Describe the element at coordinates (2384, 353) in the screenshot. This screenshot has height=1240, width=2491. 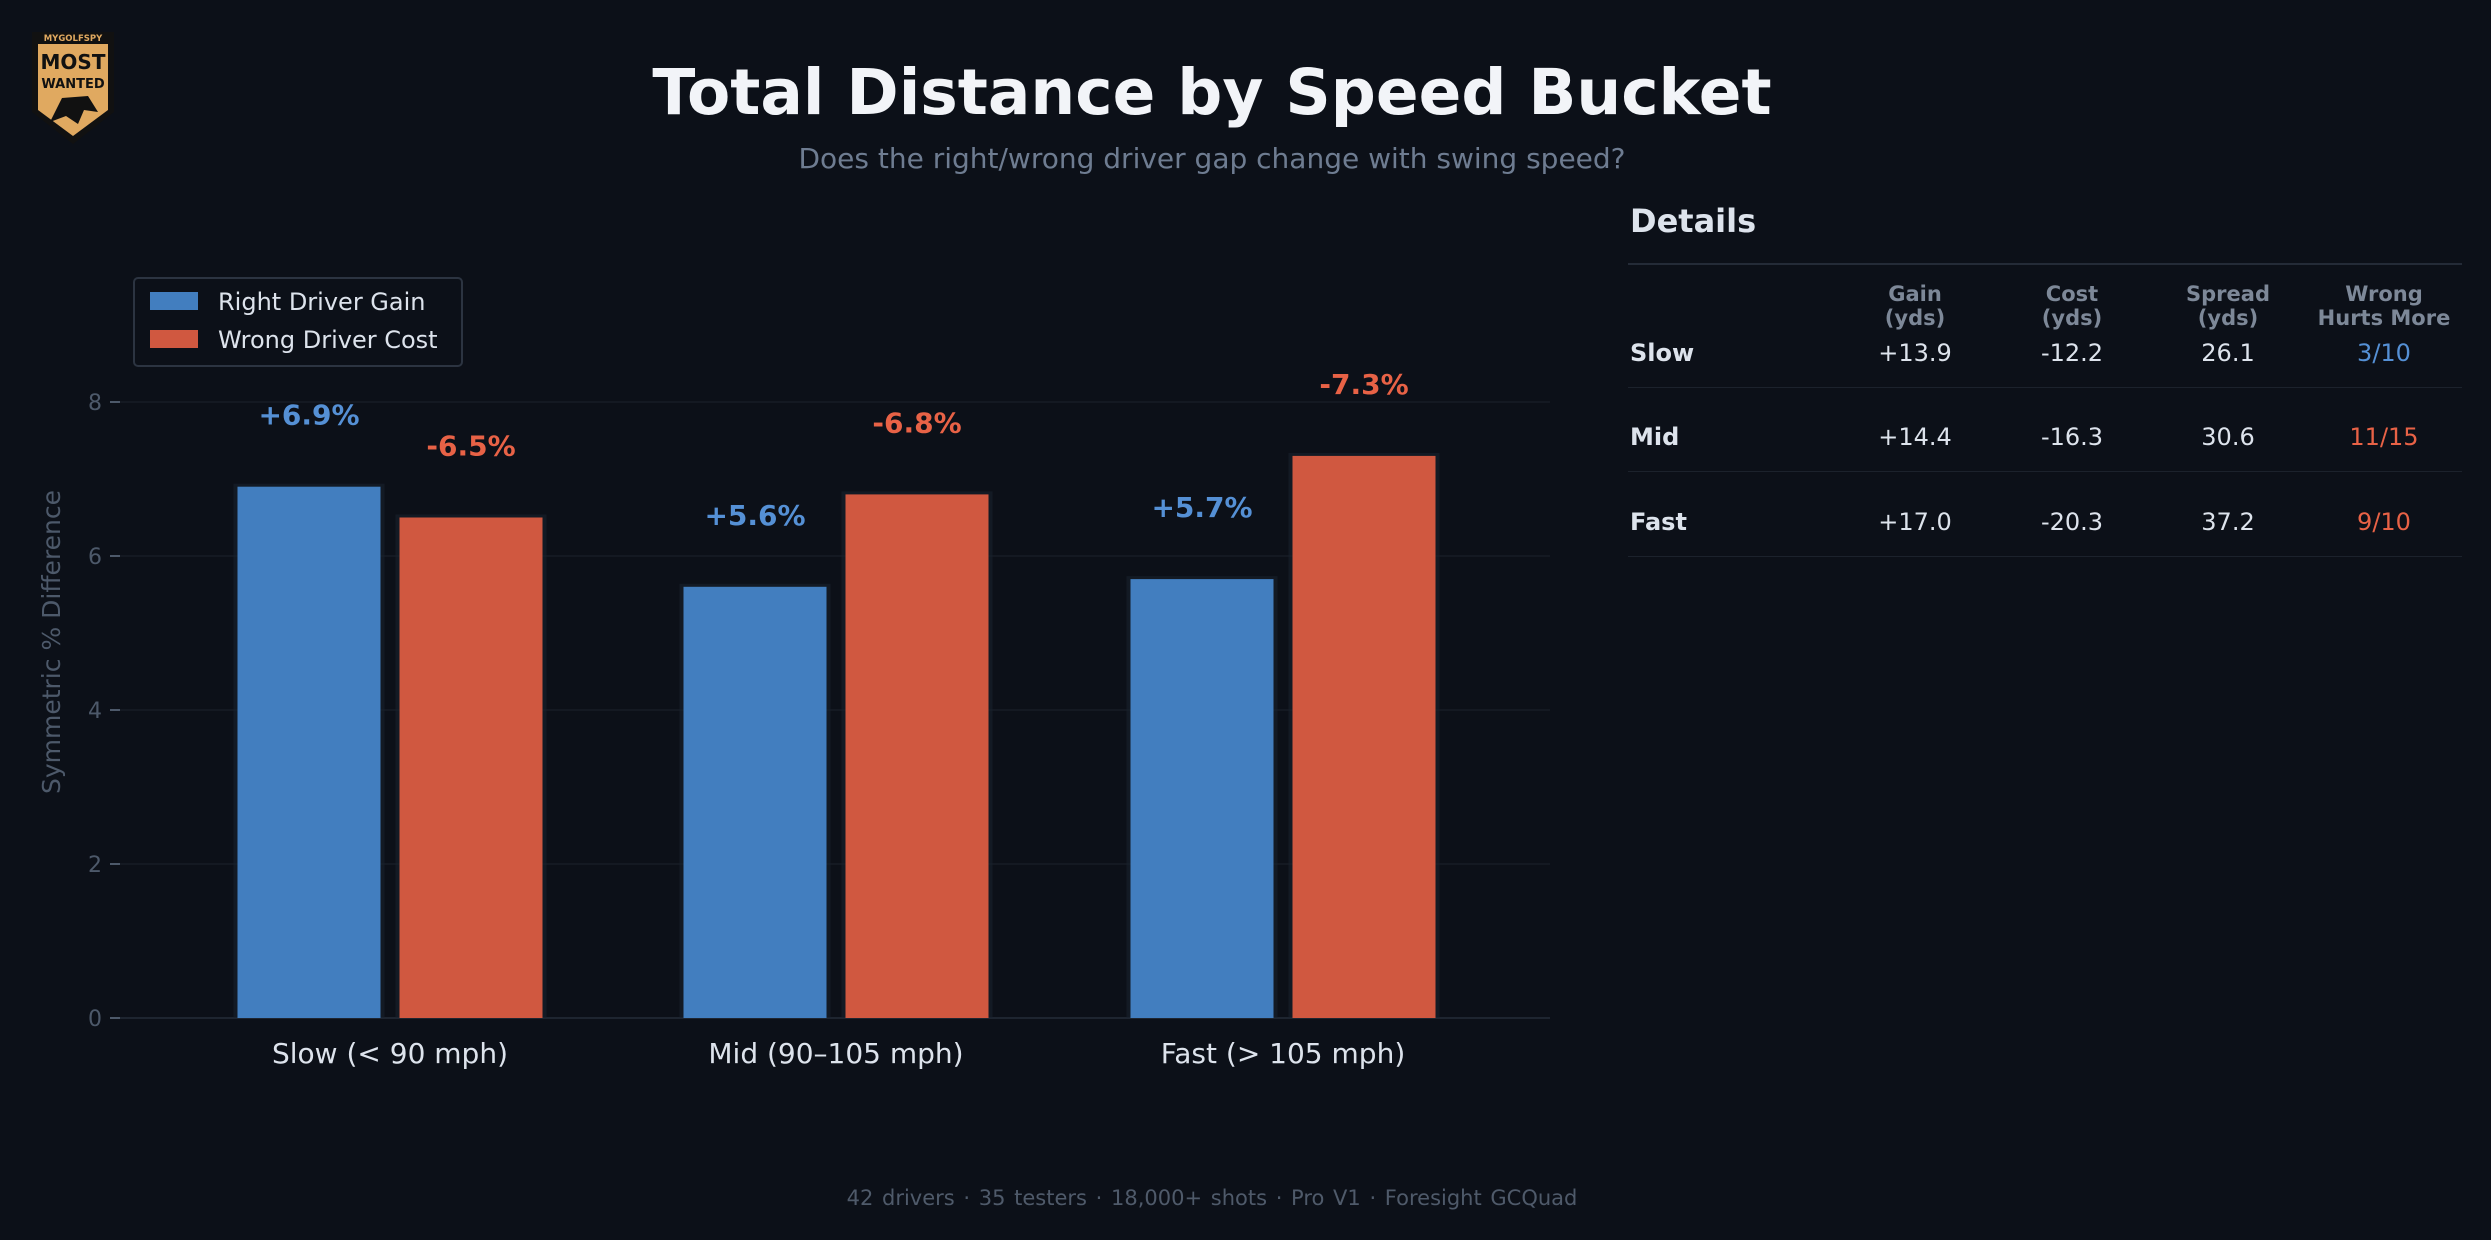
I see `cell-wrong-hurts-more: 3/10` at that location.